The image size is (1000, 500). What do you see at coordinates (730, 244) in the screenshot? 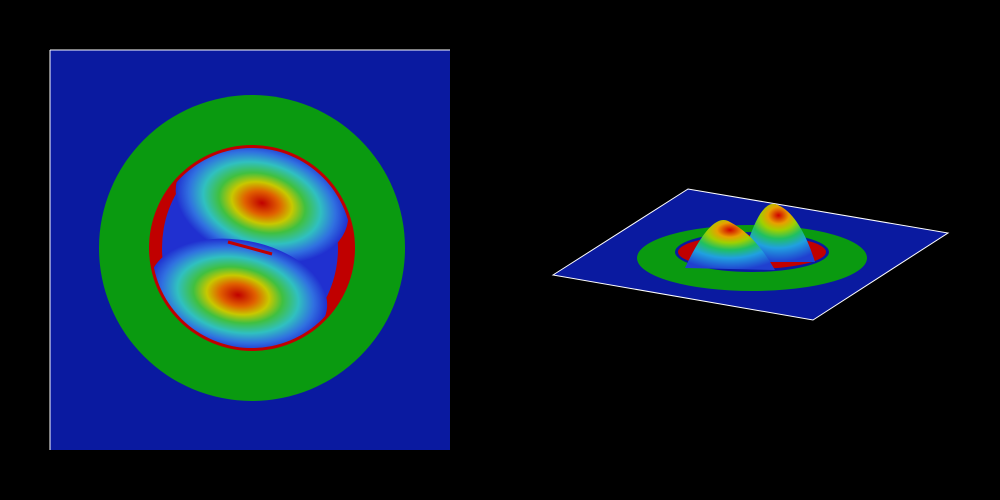
I see `hump-front` at bounding box center [730, 244].